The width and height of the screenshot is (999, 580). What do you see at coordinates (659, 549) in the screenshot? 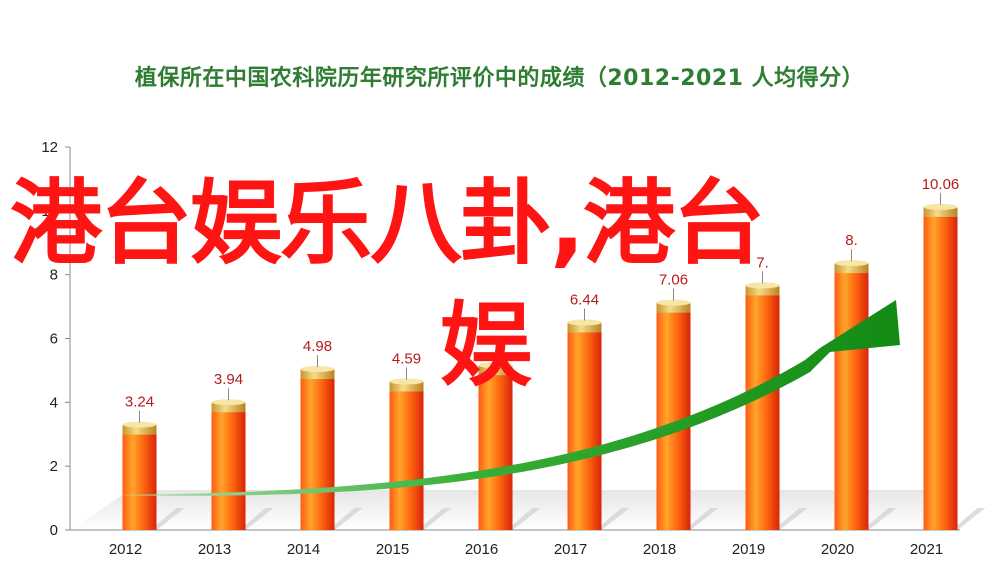
I see `x-tick-label: 2018` at bounding box center [659, 549].